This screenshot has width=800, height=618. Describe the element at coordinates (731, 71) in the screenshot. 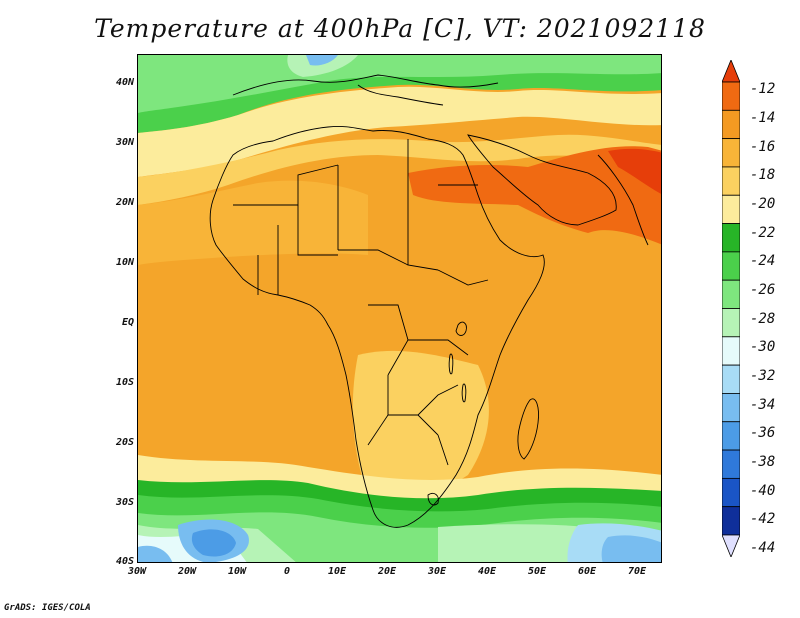

I see `colorbar-top-arrow` at that location.